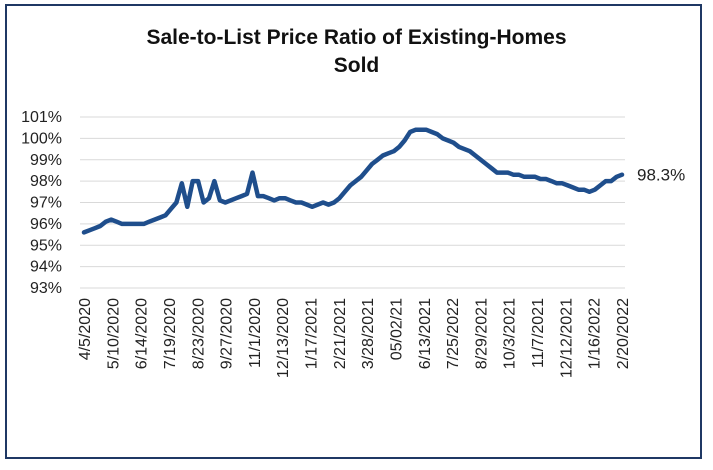 This screenshot has height=470, width=713. I want to click on x-tick-label: 11/7/2021, so click(538, 333).